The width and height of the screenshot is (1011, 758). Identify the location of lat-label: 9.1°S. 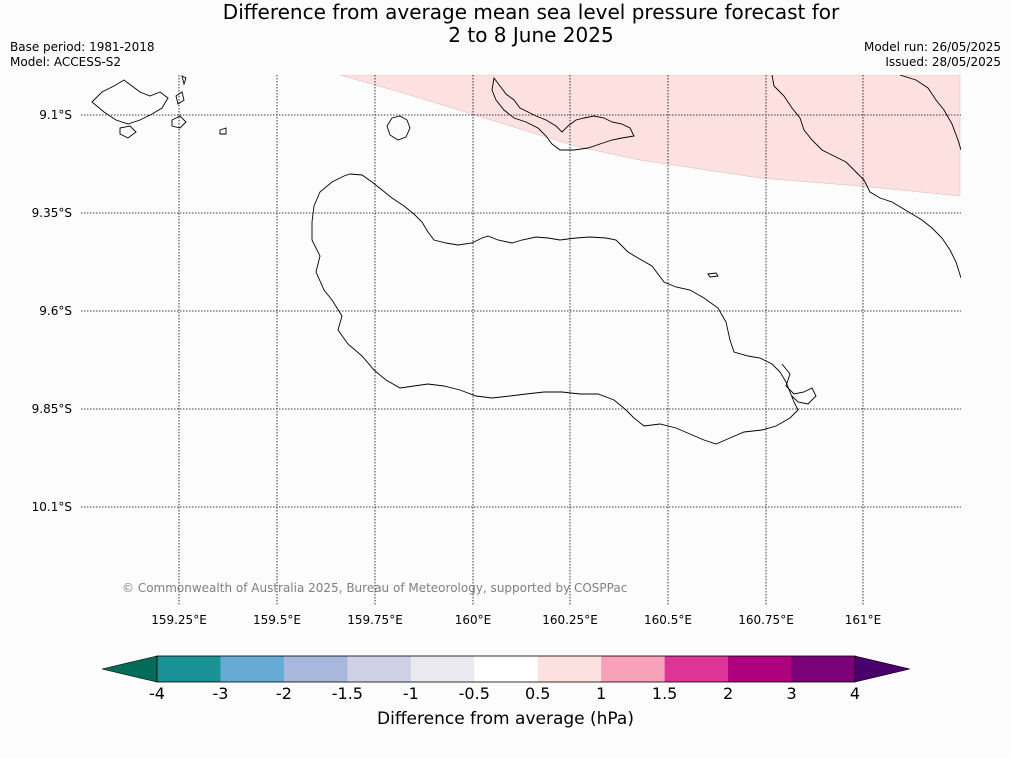
(55, 115).